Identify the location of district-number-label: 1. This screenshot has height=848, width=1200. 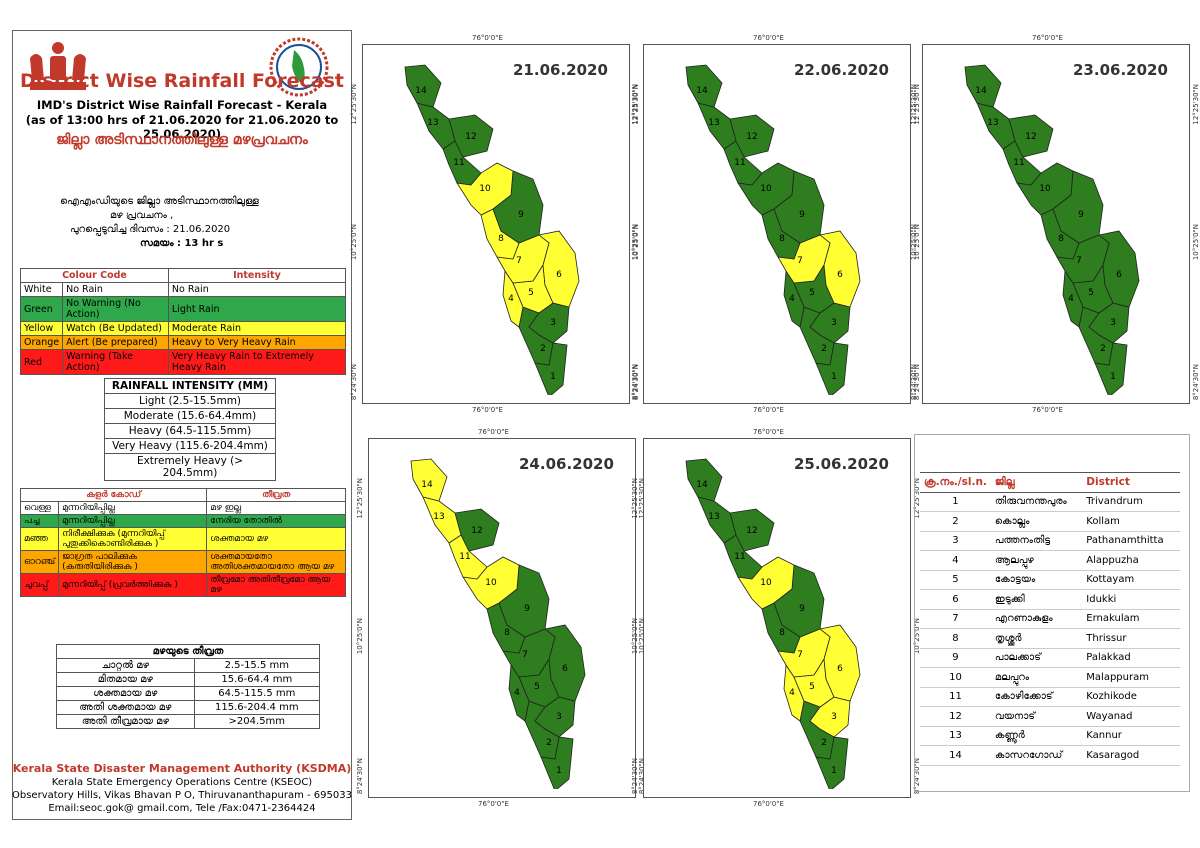
(834, 377).